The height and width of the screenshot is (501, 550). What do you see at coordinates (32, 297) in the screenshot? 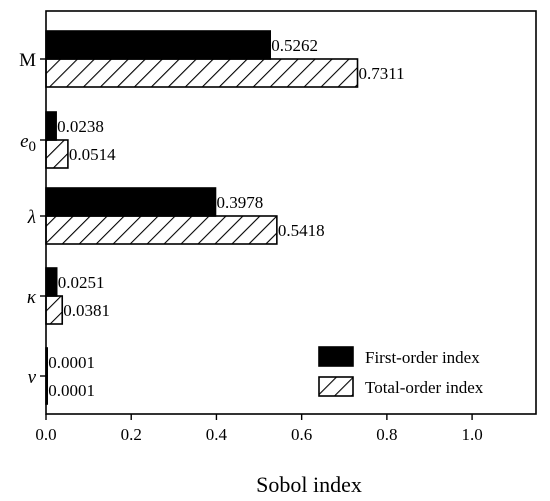
I see `y-tick-label-3: κ` at bounding box center [32, 297].